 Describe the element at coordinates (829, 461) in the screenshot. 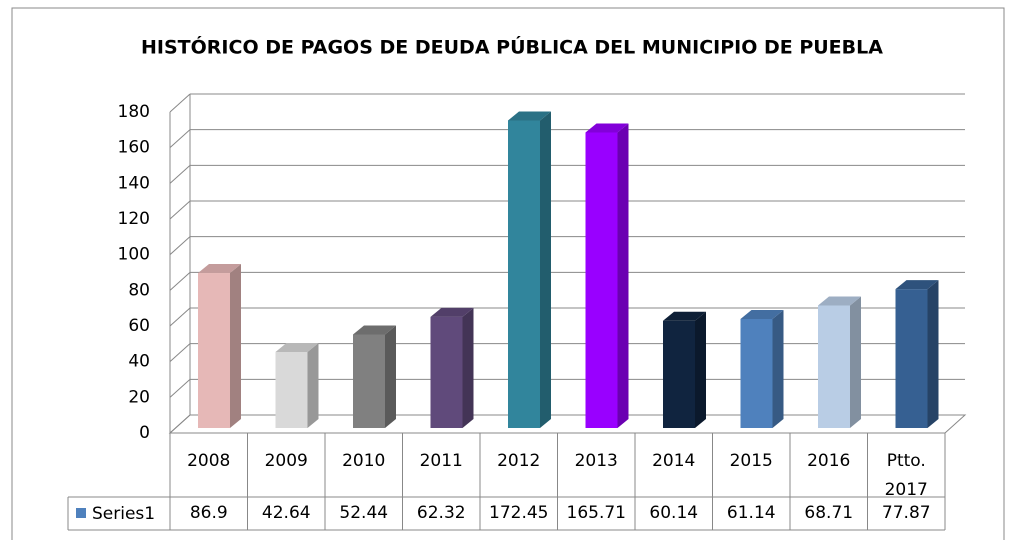

I see `x-tick-label: 2016` at that location.